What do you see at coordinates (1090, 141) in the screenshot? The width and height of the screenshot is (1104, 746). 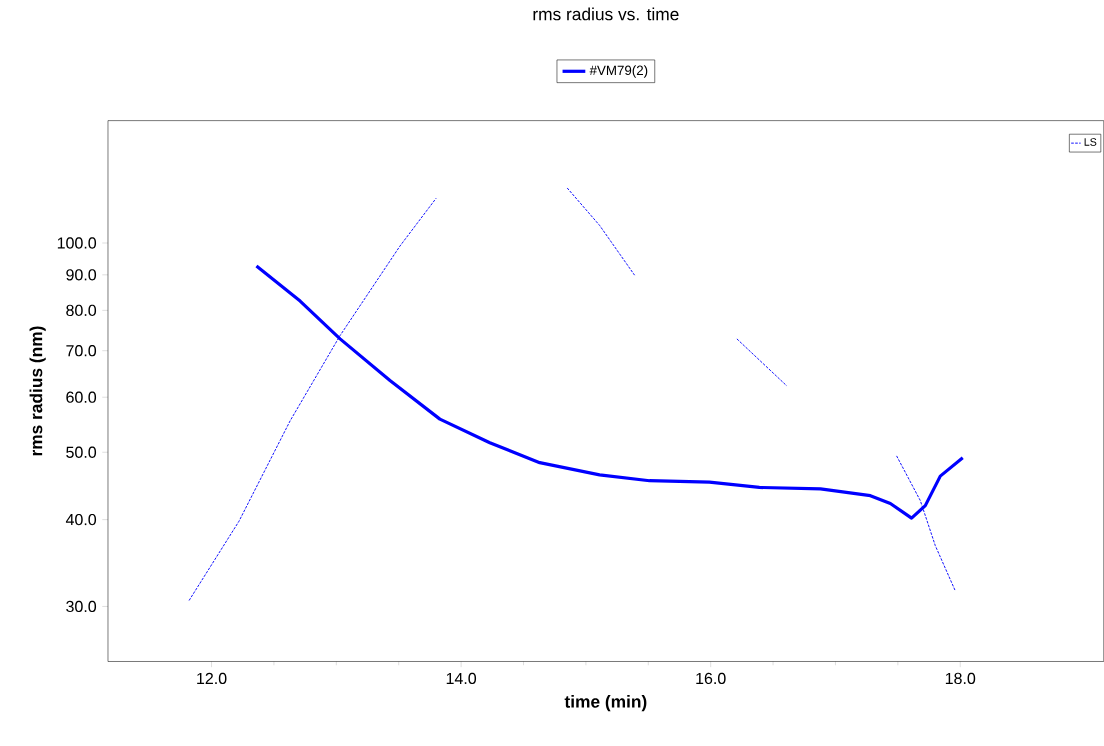 I see `legend-label: LS` at bounding box center [1090, 141].